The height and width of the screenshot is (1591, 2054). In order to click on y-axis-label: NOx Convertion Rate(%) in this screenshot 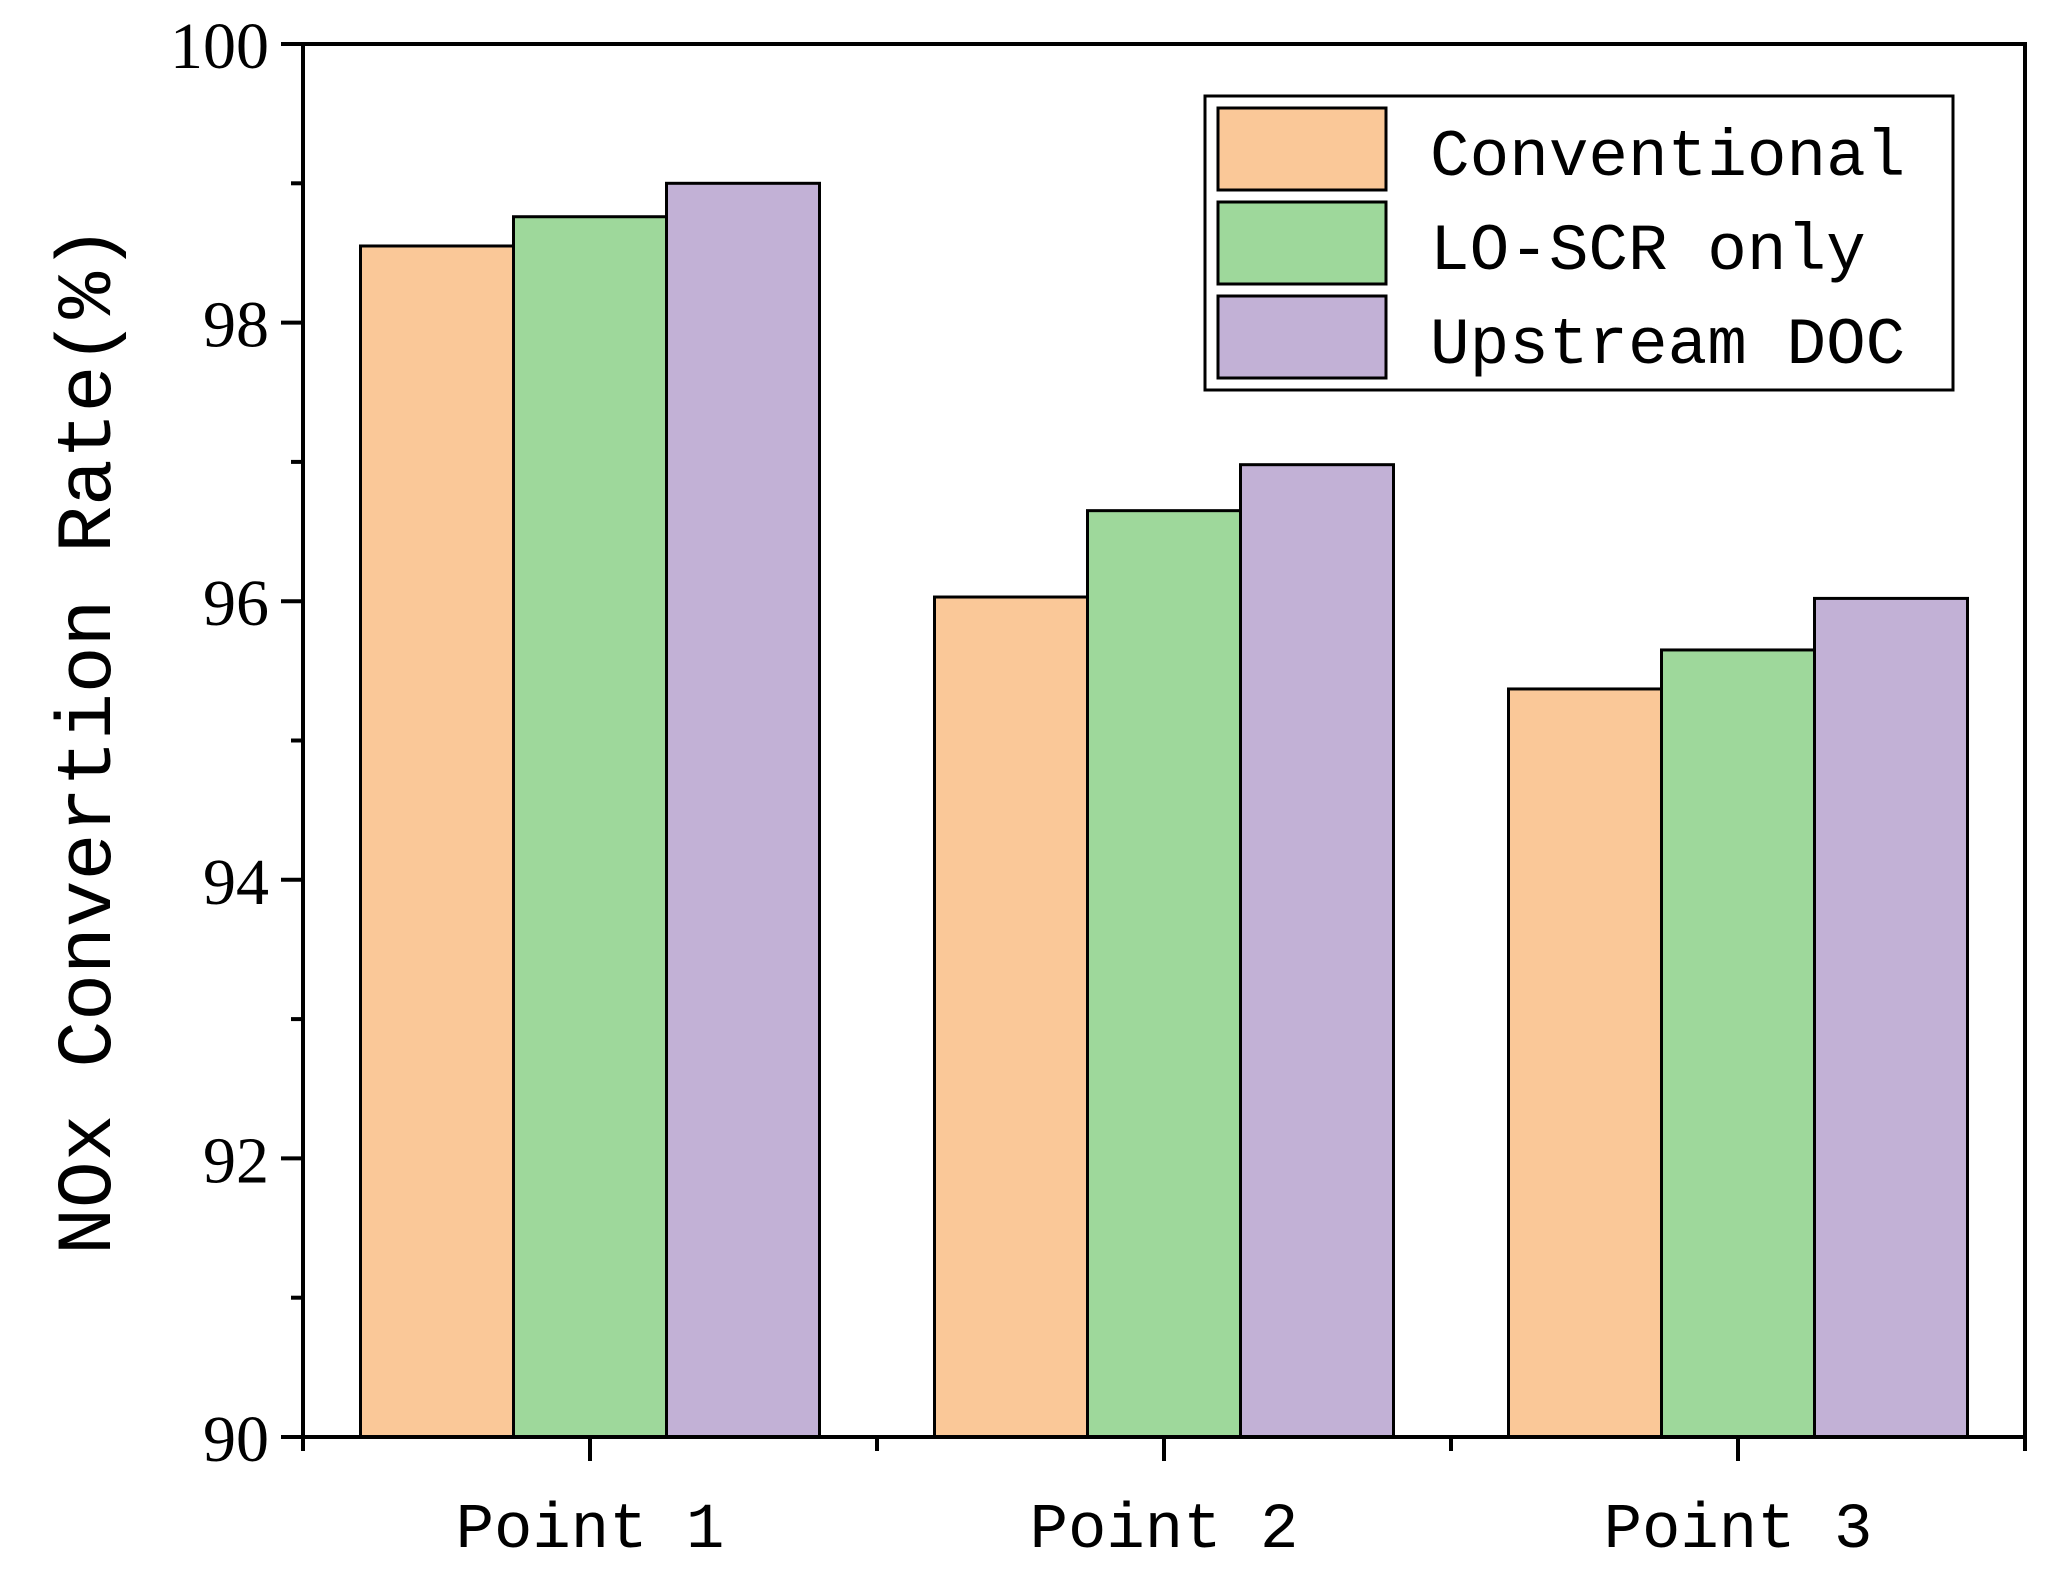, I will do `click(90, 740)`.